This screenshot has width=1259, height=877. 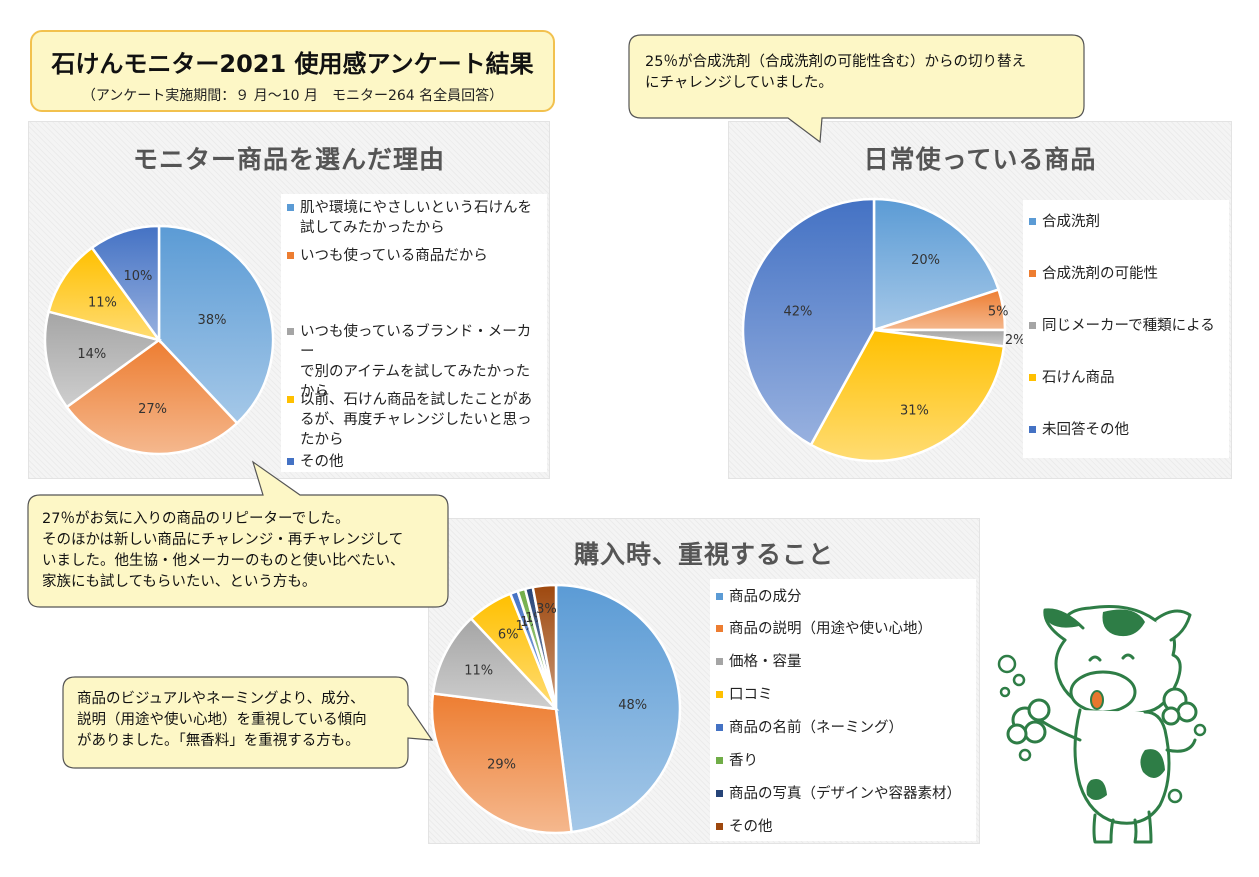 What do you see at coordinates (1015, 340) in the screenshot?
I see `data-label-daily-2: 2%` at bounding box center [1015, 340].